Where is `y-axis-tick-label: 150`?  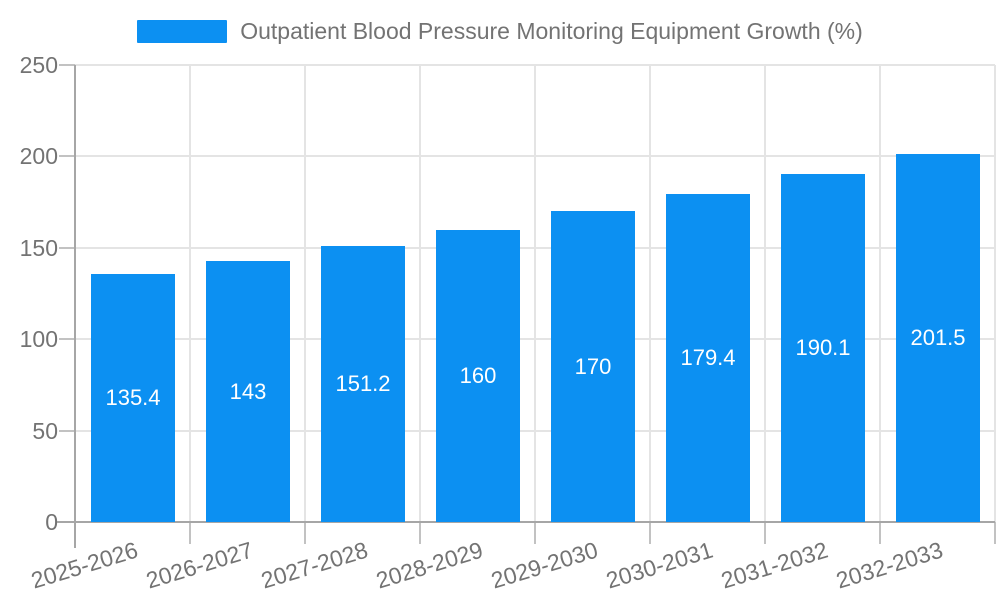
y-axis-tick-label: 150 is located at coordinates (38, 248).